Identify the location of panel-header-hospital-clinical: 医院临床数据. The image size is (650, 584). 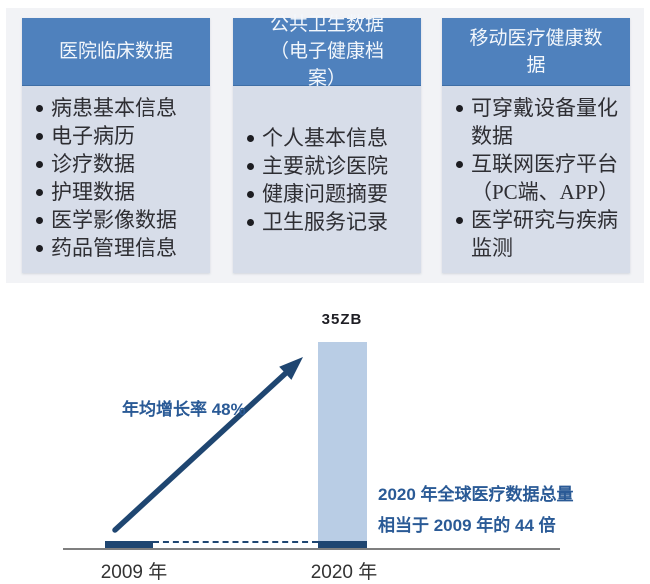
(116, 52).